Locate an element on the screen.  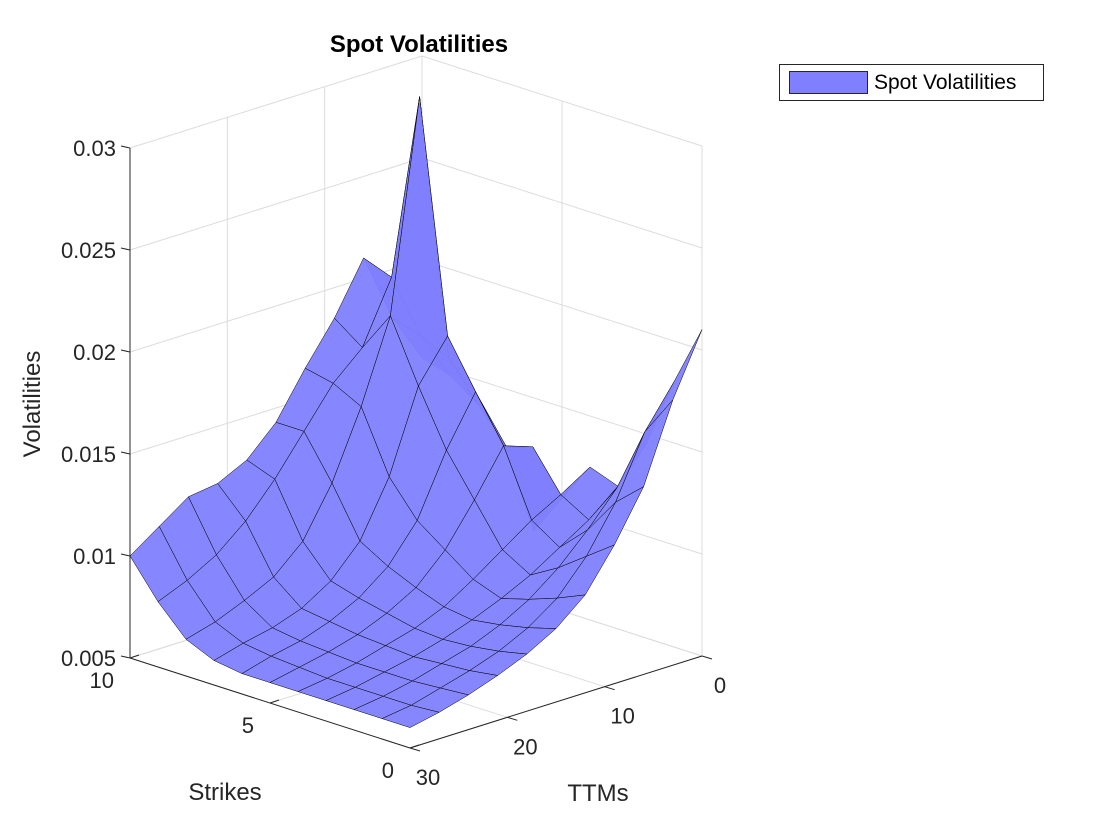
z-tick-label: 0.03 is located at coordinates (94, 148).